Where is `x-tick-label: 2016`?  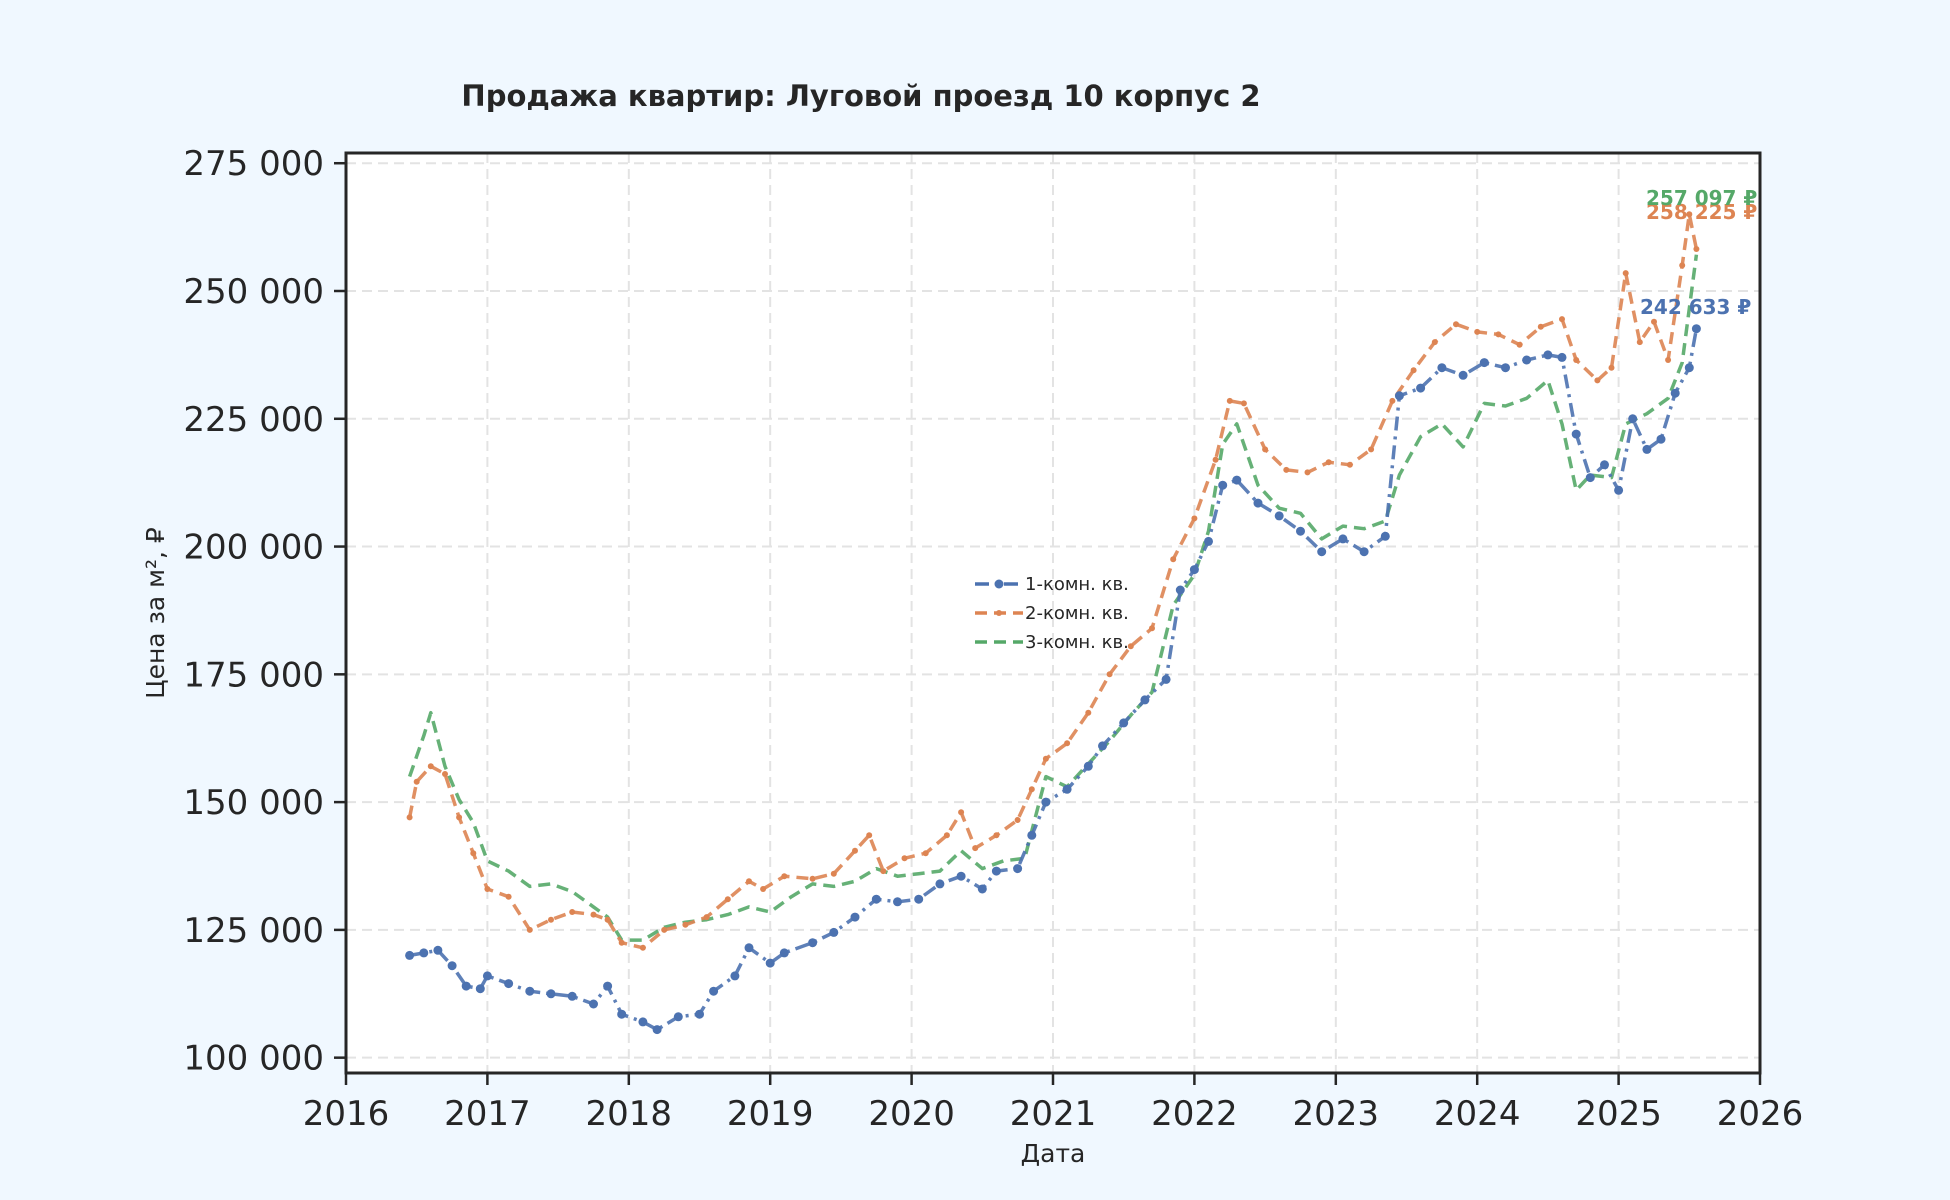 x-tick-label: 2016 is located at coordinates (346, 1114).